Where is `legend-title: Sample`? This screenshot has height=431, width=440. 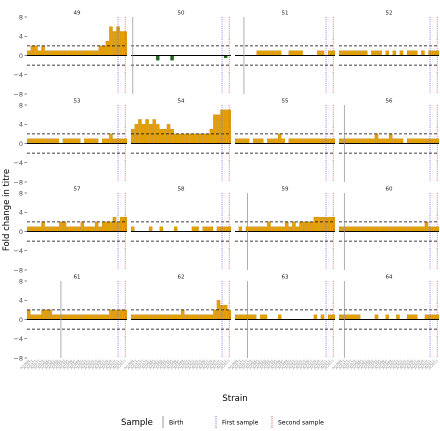
legend-title: Sample is located at coordinates (137, 423).